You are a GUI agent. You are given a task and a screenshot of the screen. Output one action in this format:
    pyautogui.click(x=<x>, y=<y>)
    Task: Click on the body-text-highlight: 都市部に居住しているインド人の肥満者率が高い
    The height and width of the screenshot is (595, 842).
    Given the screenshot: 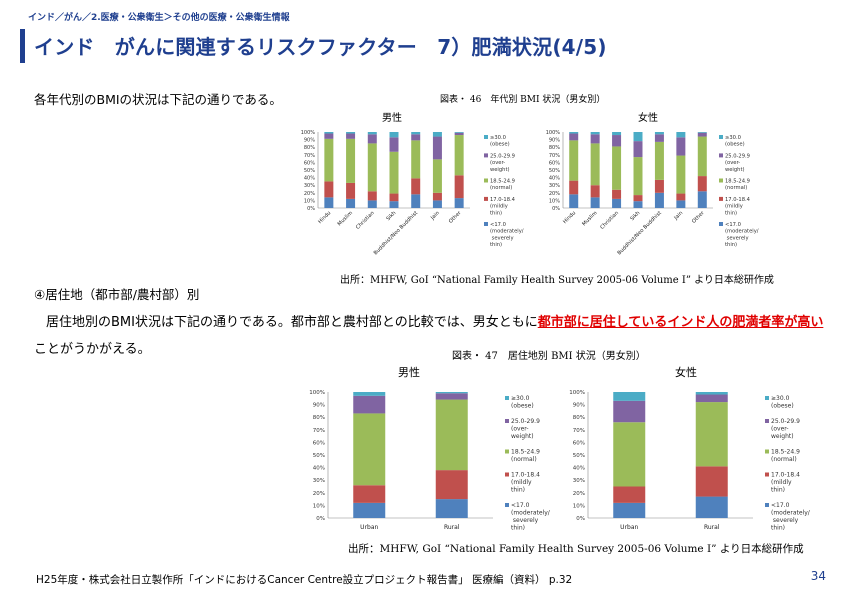 What is the action you would take?
    pyautogui.click(x=680, y=322)
    